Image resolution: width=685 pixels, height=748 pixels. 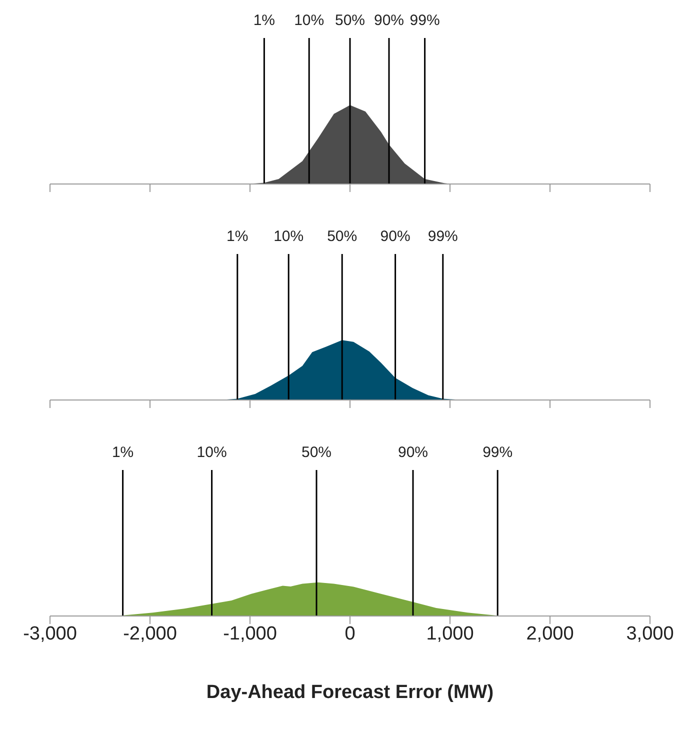 What do you see at coordinates (450, 633) in the screenshot?
I see `x-tick-label: 1,000` at bounding box center [450, 633].